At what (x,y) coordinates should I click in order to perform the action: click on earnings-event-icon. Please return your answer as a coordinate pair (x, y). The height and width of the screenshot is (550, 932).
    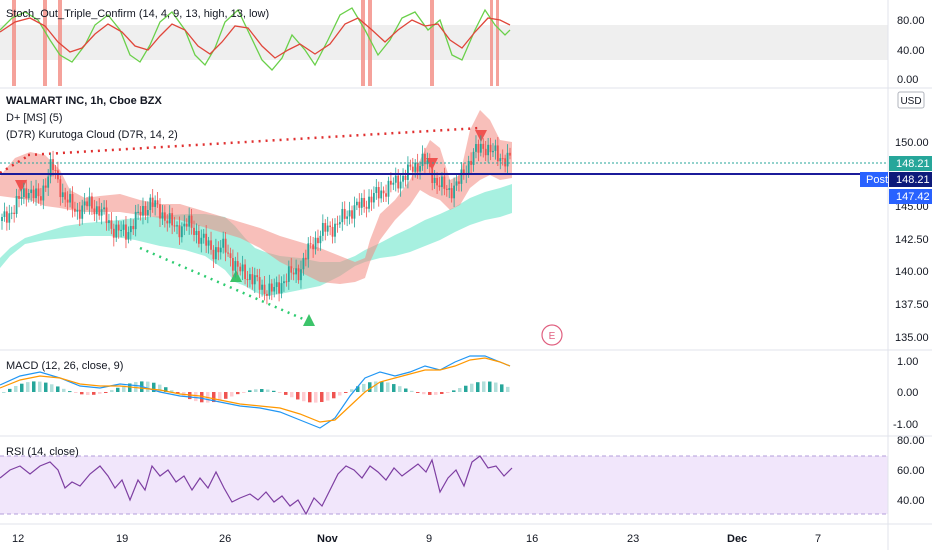
    Looking at the image, I should click on (552, 335).